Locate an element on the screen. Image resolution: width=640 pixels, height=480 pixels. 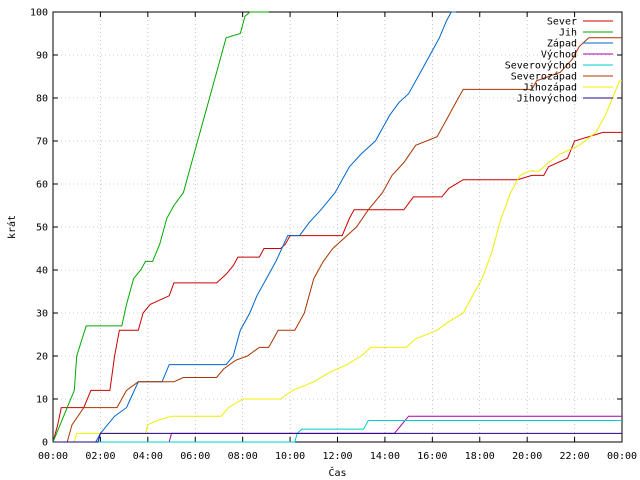
legend-label-jihozapad: Jihozápad is located at coordinates (550, 88).